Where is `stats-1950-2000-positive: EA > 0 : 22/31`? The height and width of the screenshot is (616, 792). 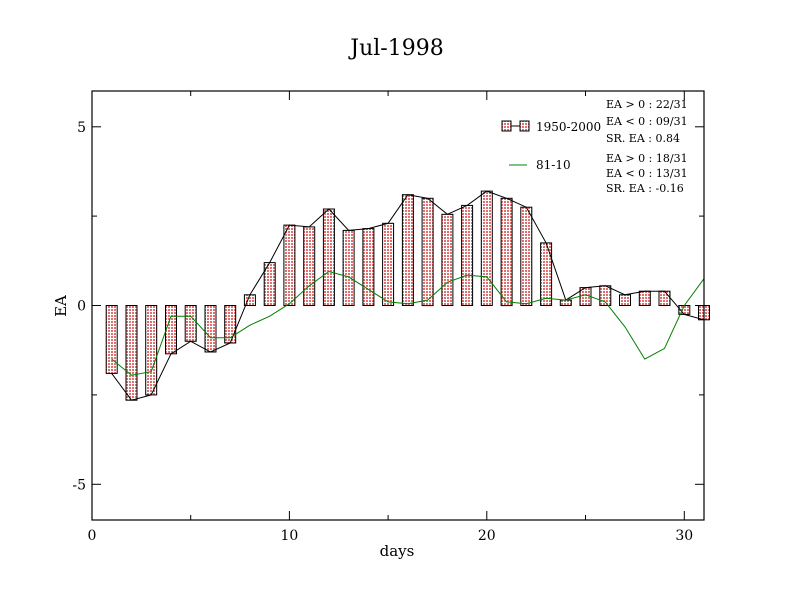
stats-1950-2000-positive: EA > 0 : 22/31 is located at coordinates (647, 104).